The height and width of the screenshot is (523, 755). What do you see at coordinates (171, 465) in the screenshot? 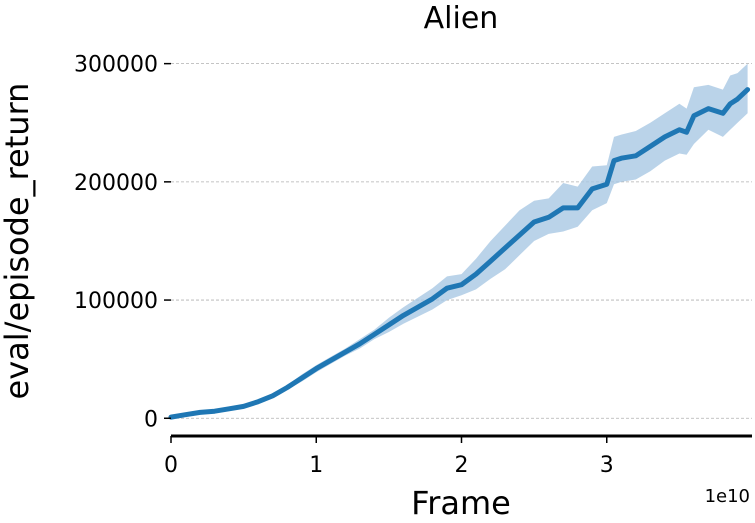
I see `x-tick-label: 0` at bounding box center [171, 465].